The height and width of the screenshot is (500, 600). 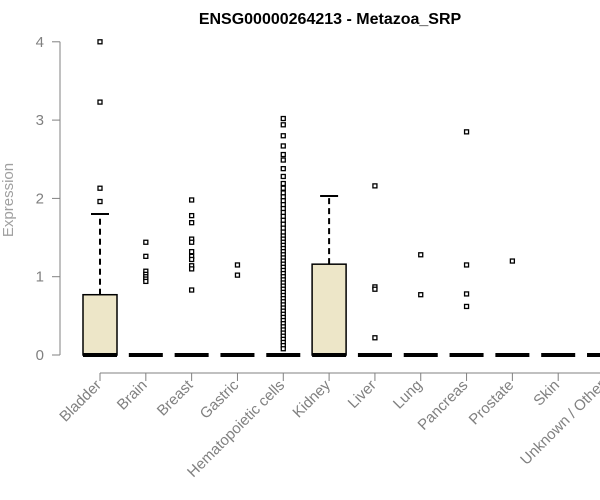 I want to click on y-tick-label: 1, so click(x=40, y=277).